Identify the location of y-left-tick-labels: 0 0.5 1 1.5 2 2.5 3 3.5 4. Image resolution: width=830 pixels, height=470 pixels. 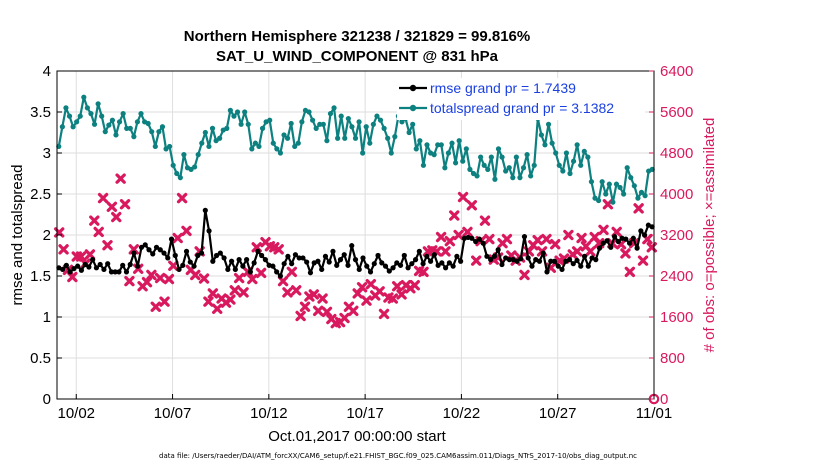
(40, 235).